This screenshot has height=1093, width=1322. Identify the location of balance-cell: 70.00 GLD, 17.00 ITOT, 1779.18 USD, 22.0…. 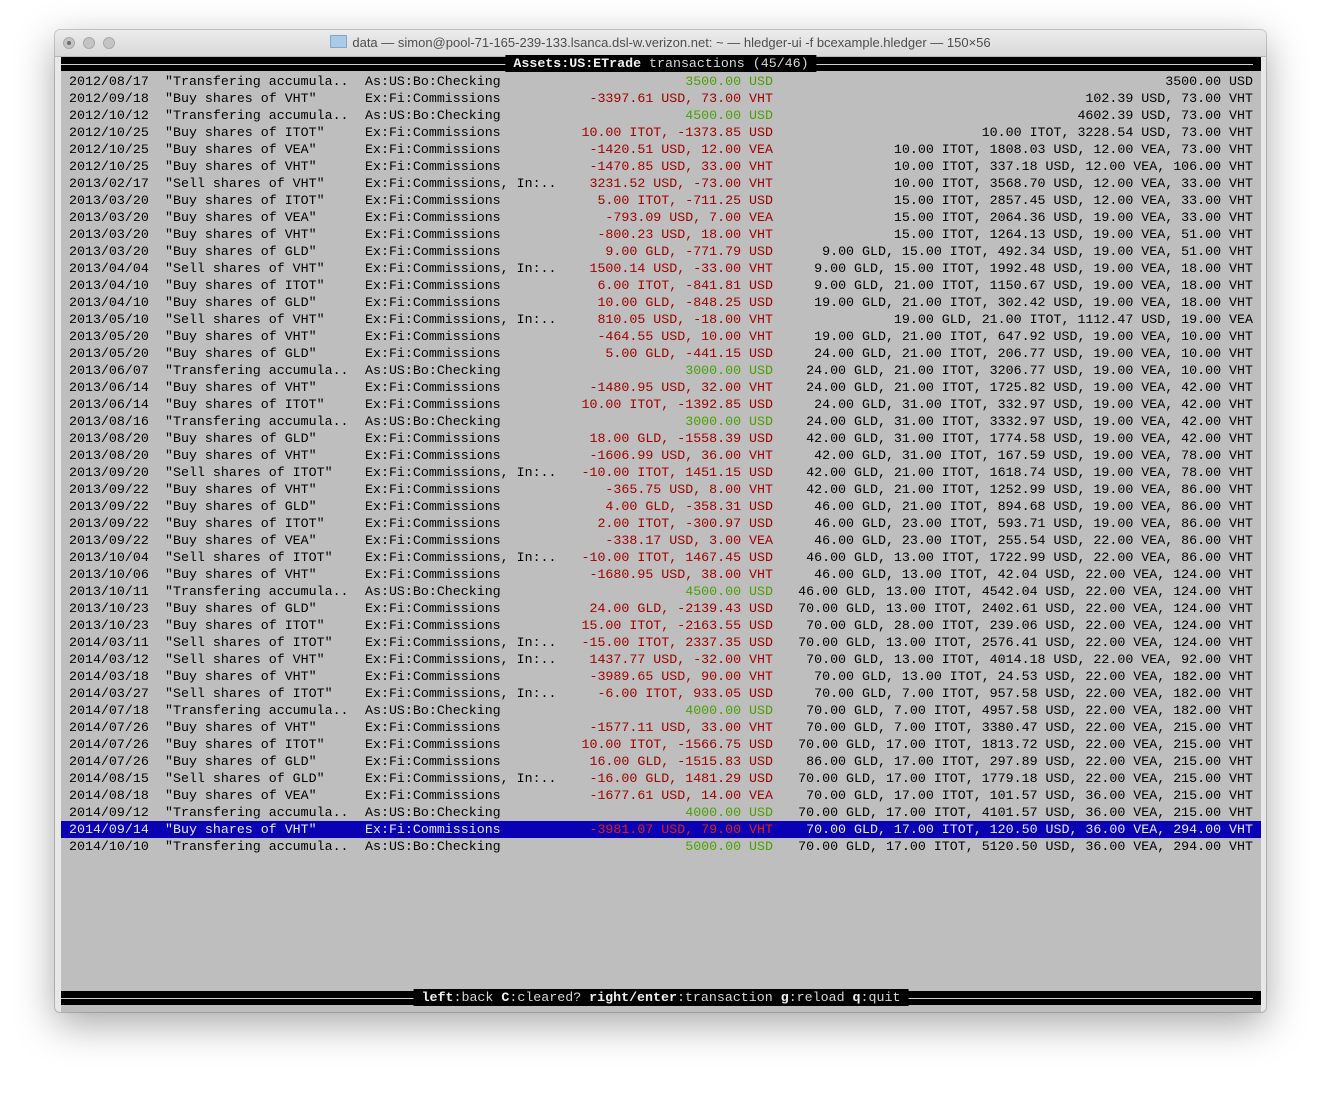
(1025, 778).